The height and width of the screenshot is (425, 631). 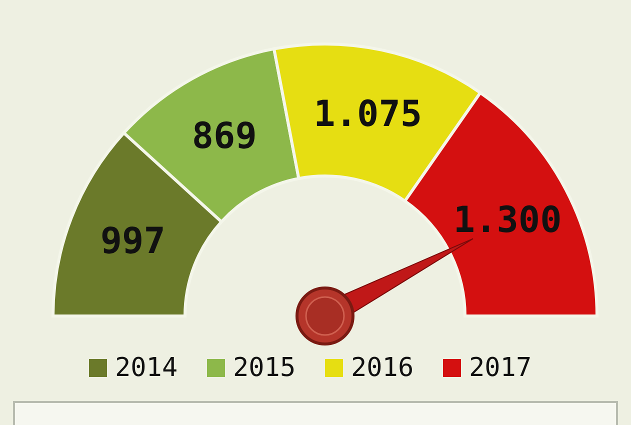 I want to click on data-label: 1.075, so click(x=368, y=115).